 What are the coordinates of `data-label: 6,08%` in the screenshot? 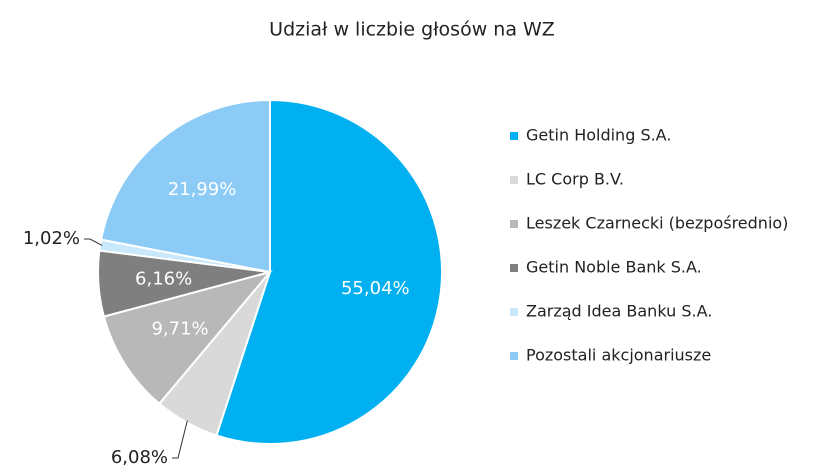 It's located at (139, 457).